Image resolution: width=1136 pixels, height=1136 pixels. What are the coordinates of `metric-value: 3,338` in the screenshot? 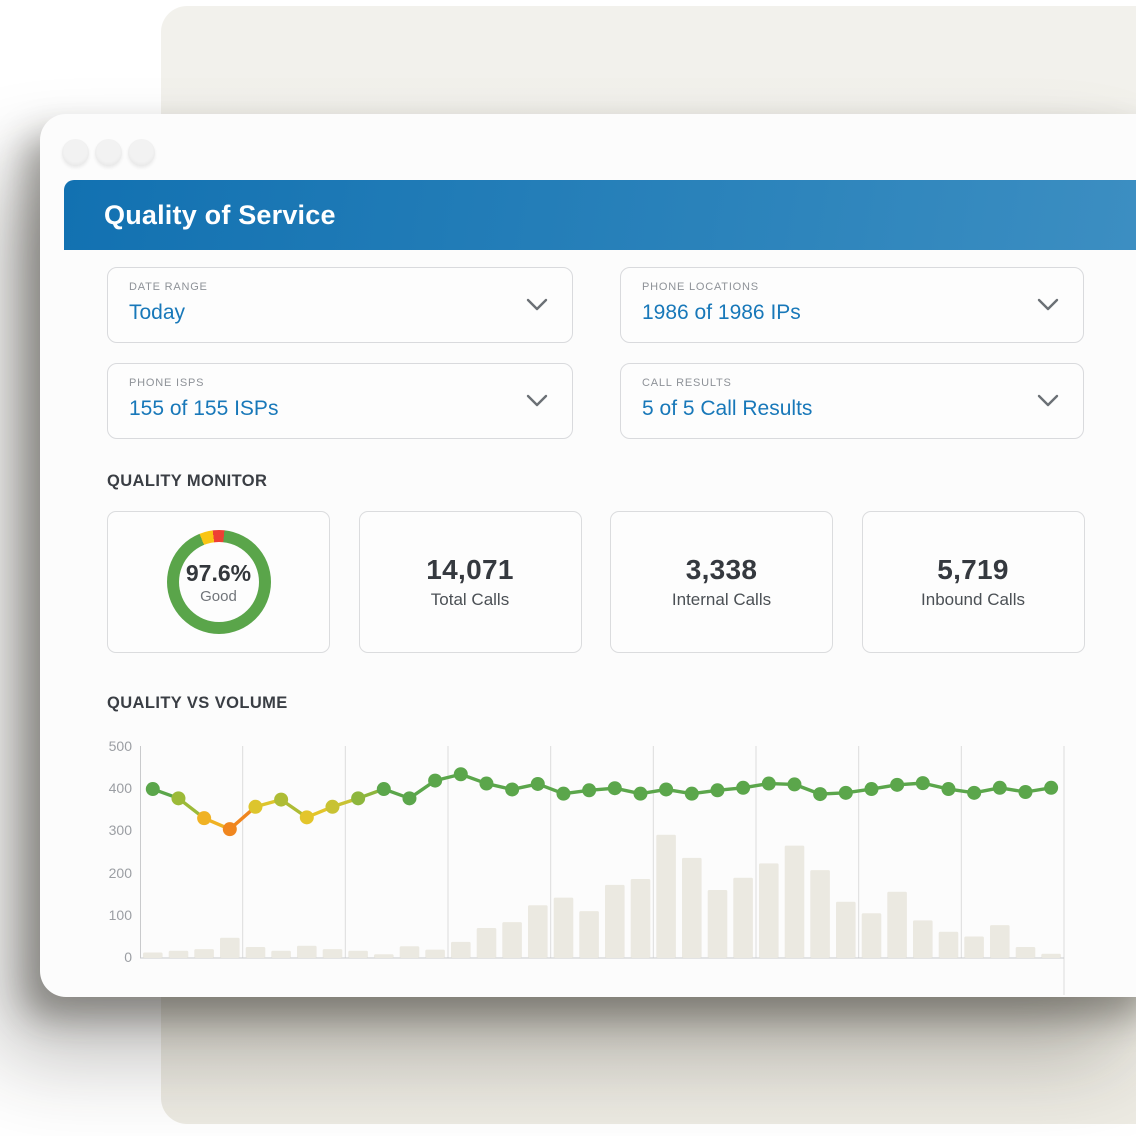 It's located at (721, 569).